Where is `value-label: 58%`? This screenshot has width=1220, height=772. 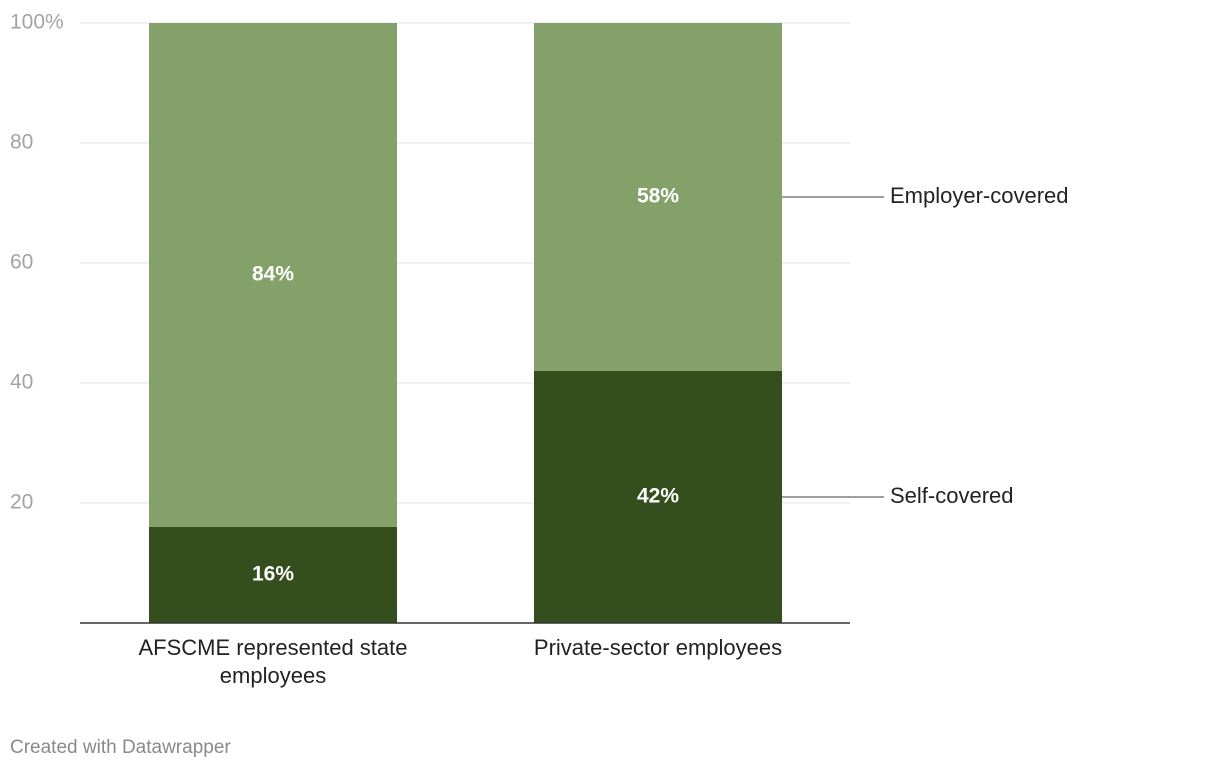 value-label: 58% is located at coordinates (658, 196).